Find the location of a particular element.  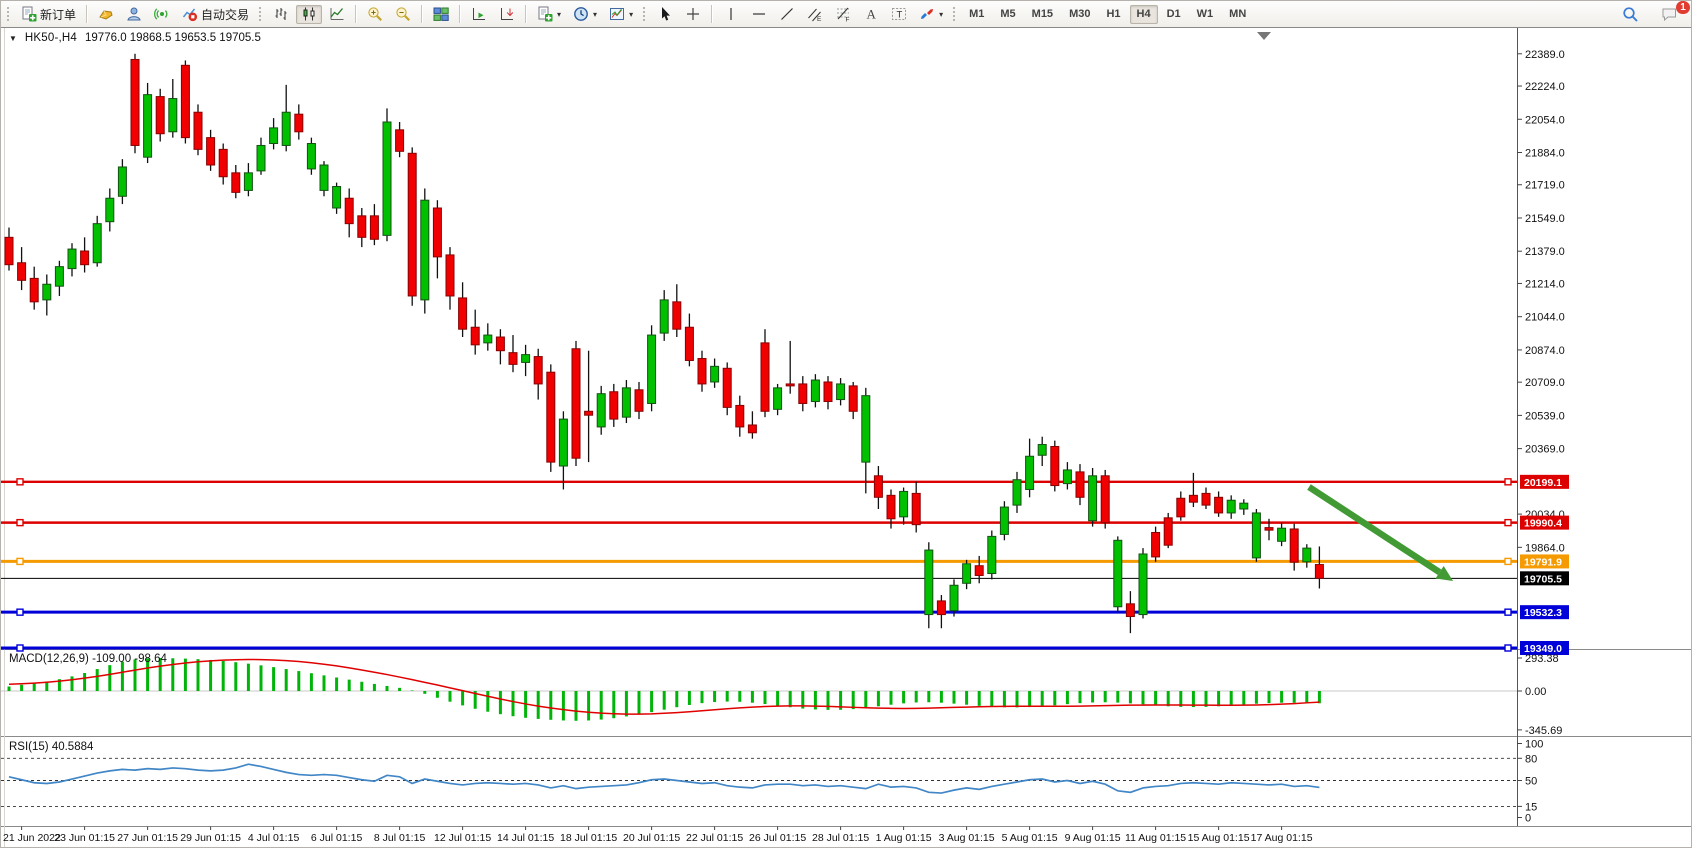

tab-M30: M30 is located at coordinates (1079, 14).